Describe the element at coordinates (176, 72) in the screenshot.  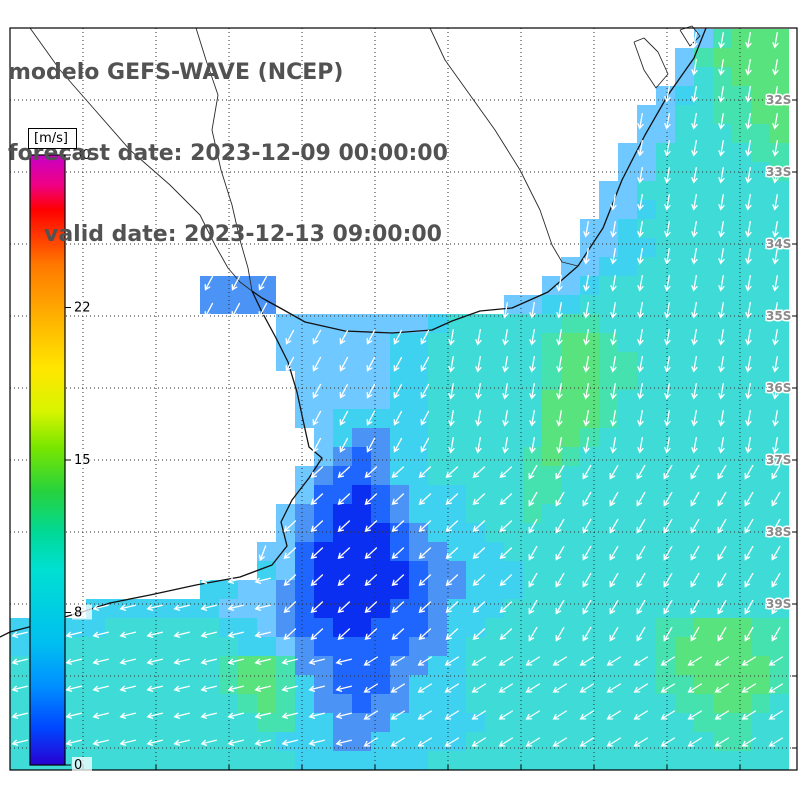
I see `model-title: modelo GEFS-WAVE (NCEP)` at that location.